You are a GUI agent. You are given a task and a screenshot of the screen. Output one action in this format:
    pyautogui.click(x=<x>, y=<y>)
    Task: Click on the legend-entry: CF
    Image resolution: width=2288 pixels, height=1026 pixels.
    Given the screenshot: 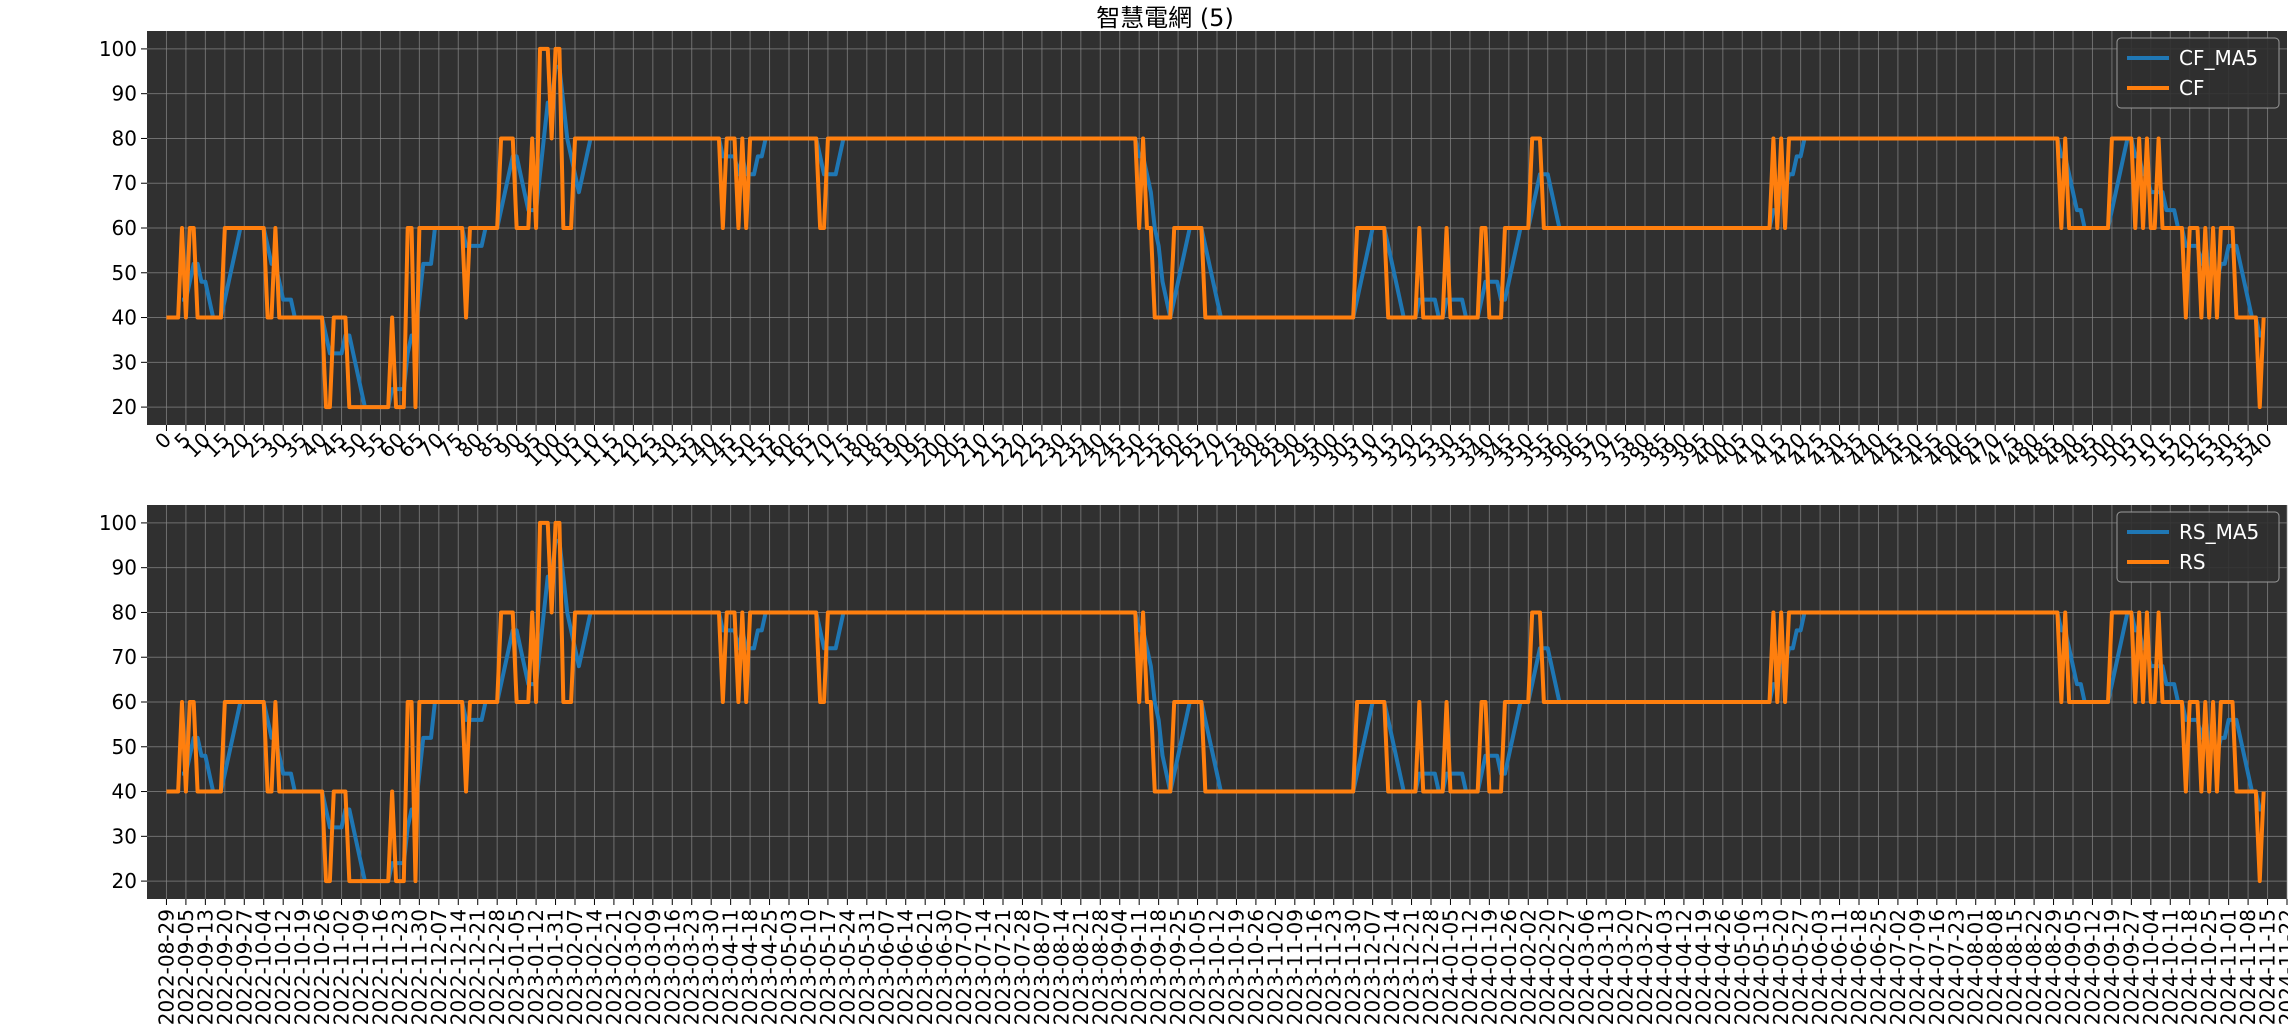 What is the action you would take?
    pyautogui.click(x=2191, y=88)
    